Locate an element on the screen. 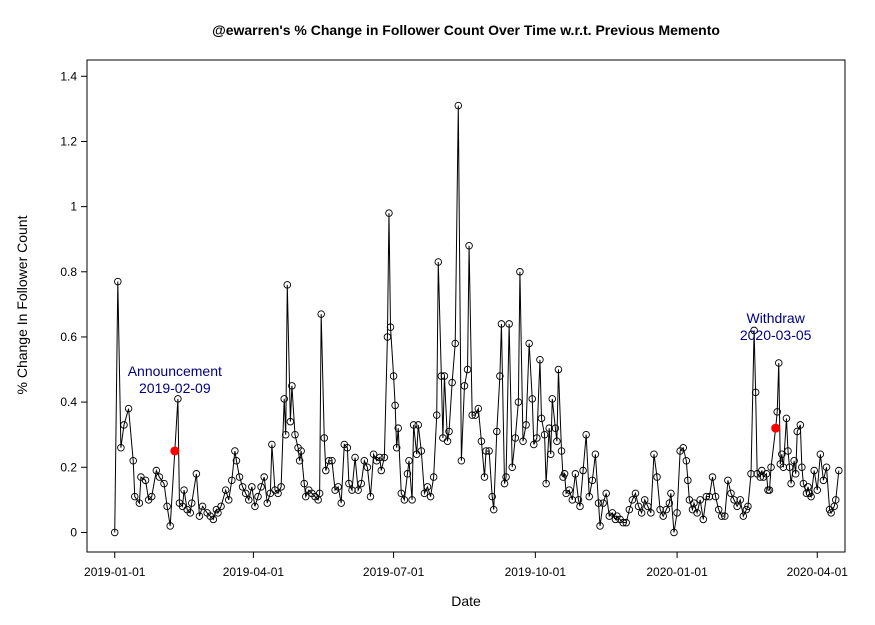 This screenshot has width=875, height=625. x-tick-label: 2020-01-01 is located at coordinates (677, 572).